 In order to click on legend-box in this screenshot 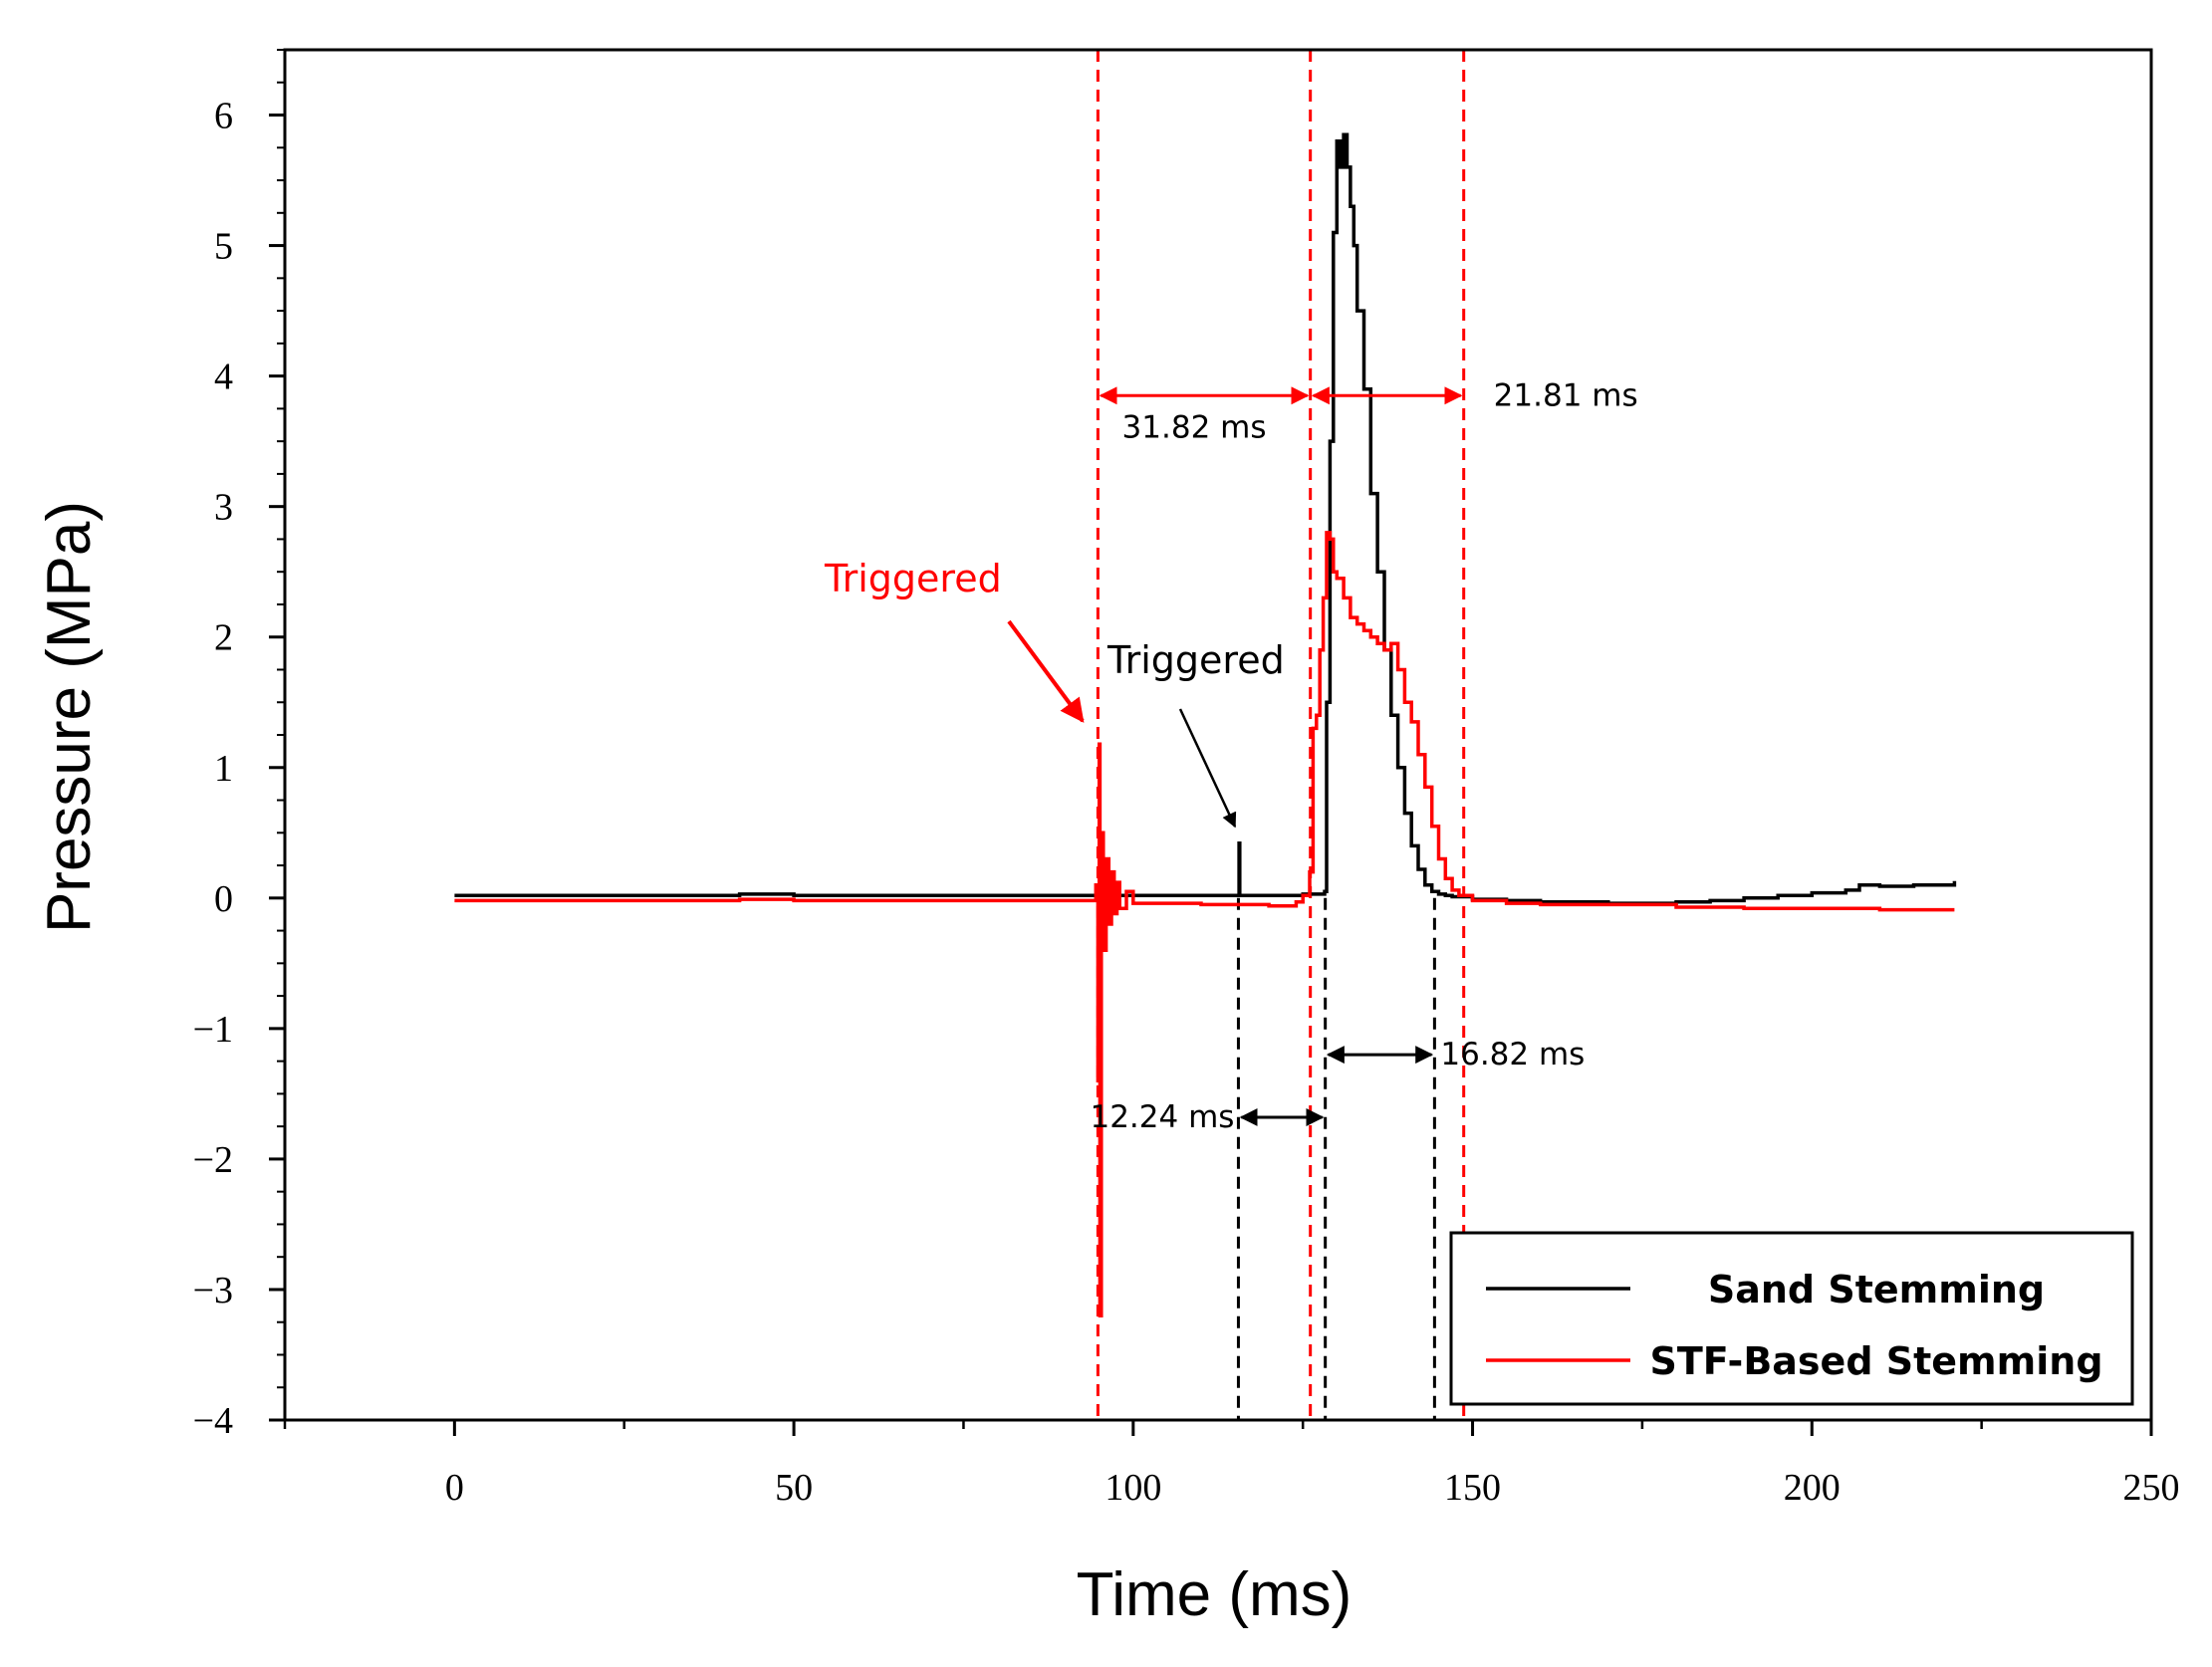, I will do `click(1791, 1319)`.